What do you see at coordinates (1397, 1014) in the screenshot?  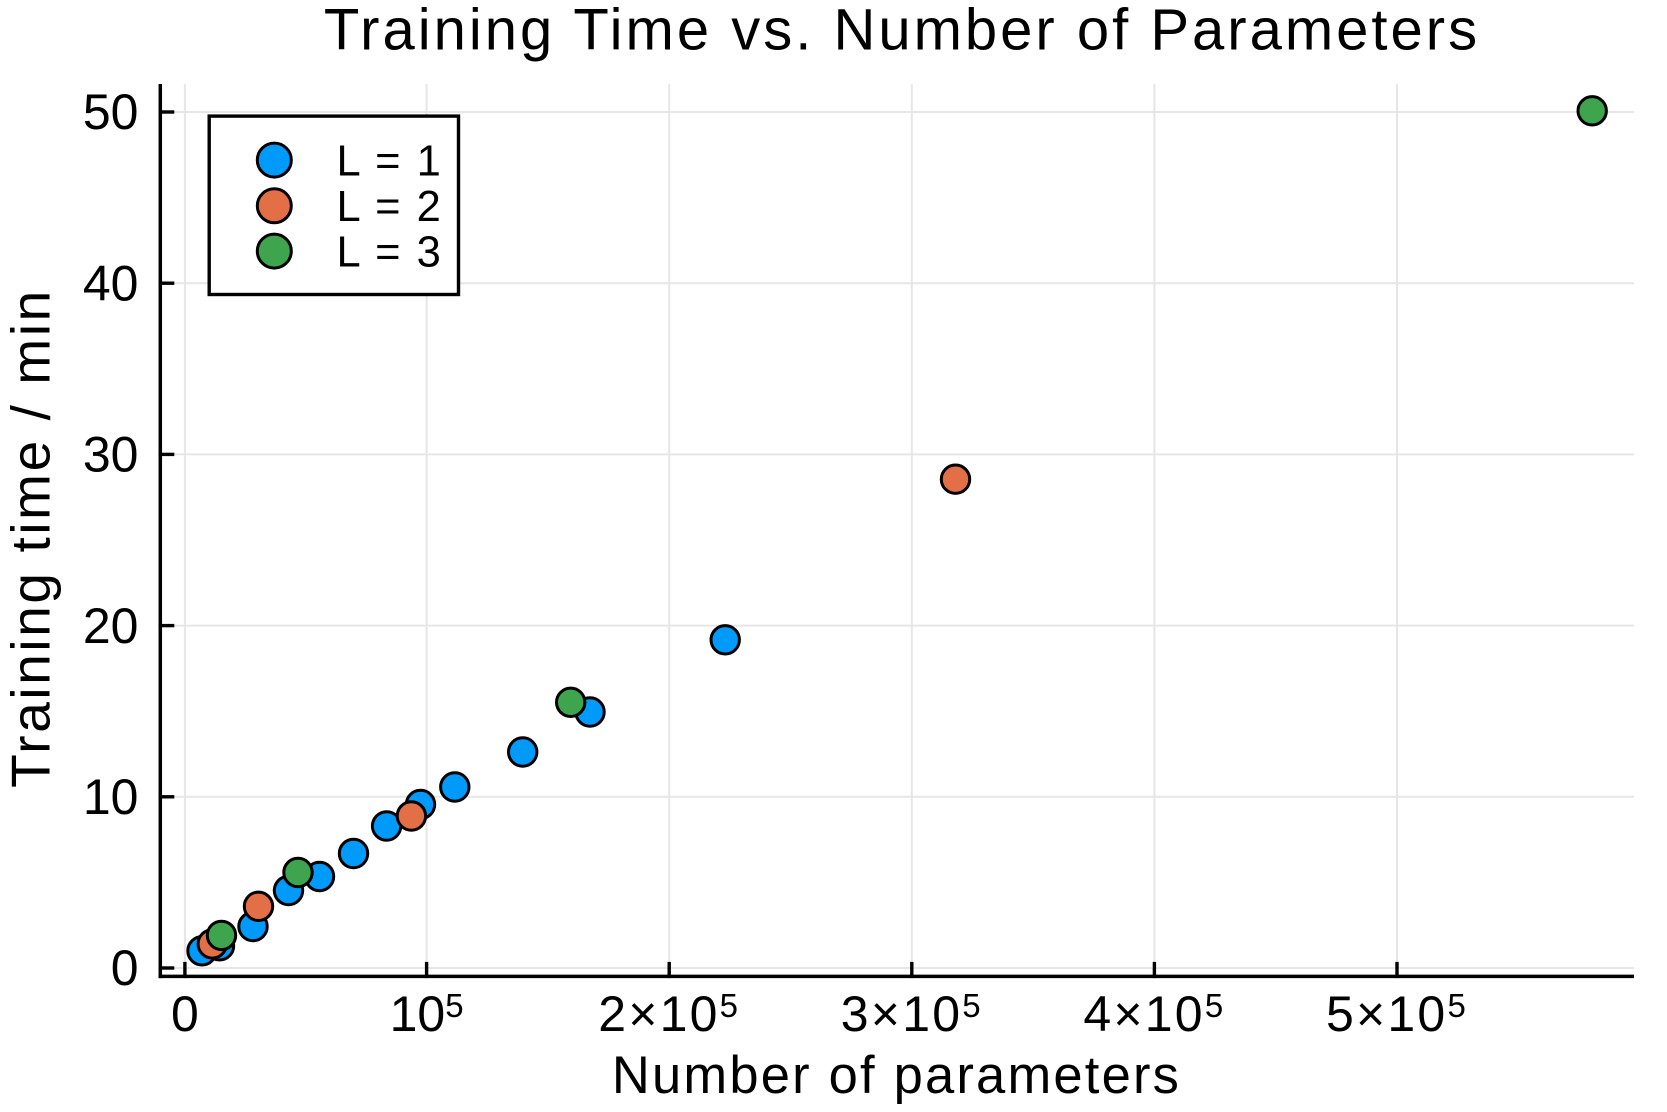 I see `svg-text: 5×105` at bounding box center [1397, 1014].